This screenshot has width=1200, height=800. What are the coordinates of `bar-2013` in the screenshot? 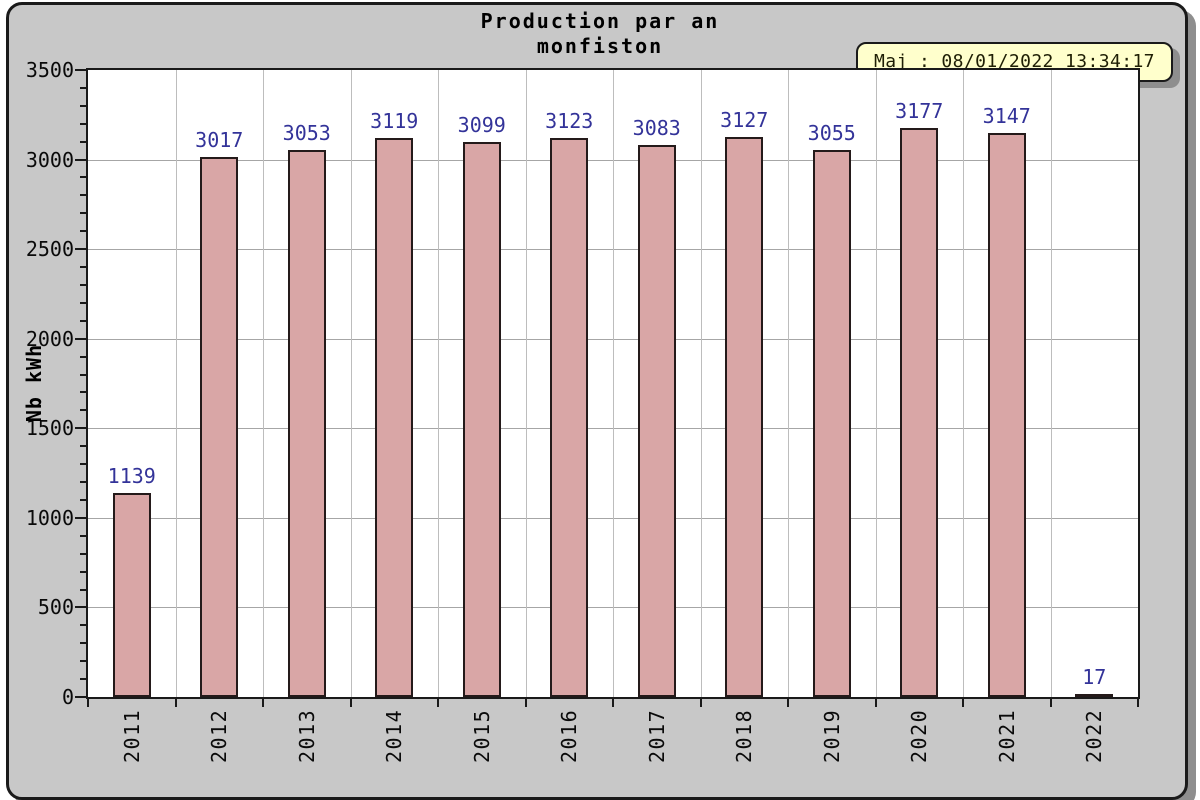 It's located at (306, 423).